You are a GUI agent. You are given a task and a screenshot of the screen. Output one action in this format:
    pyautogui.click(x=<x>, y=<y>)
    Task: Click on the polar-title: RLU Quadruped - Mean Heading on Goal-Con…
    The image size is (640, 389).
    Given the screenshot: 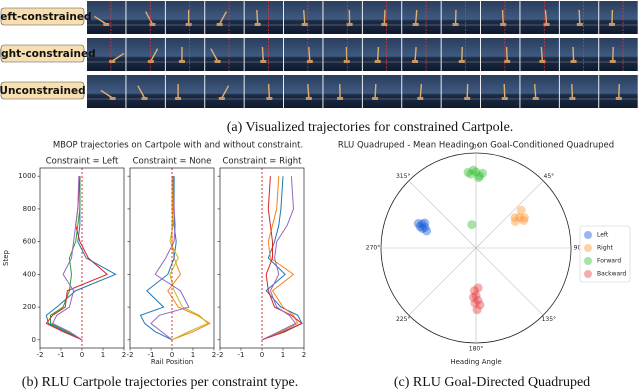 What is the action you would take?
    pyautogui.click(x=476, y=146)
    